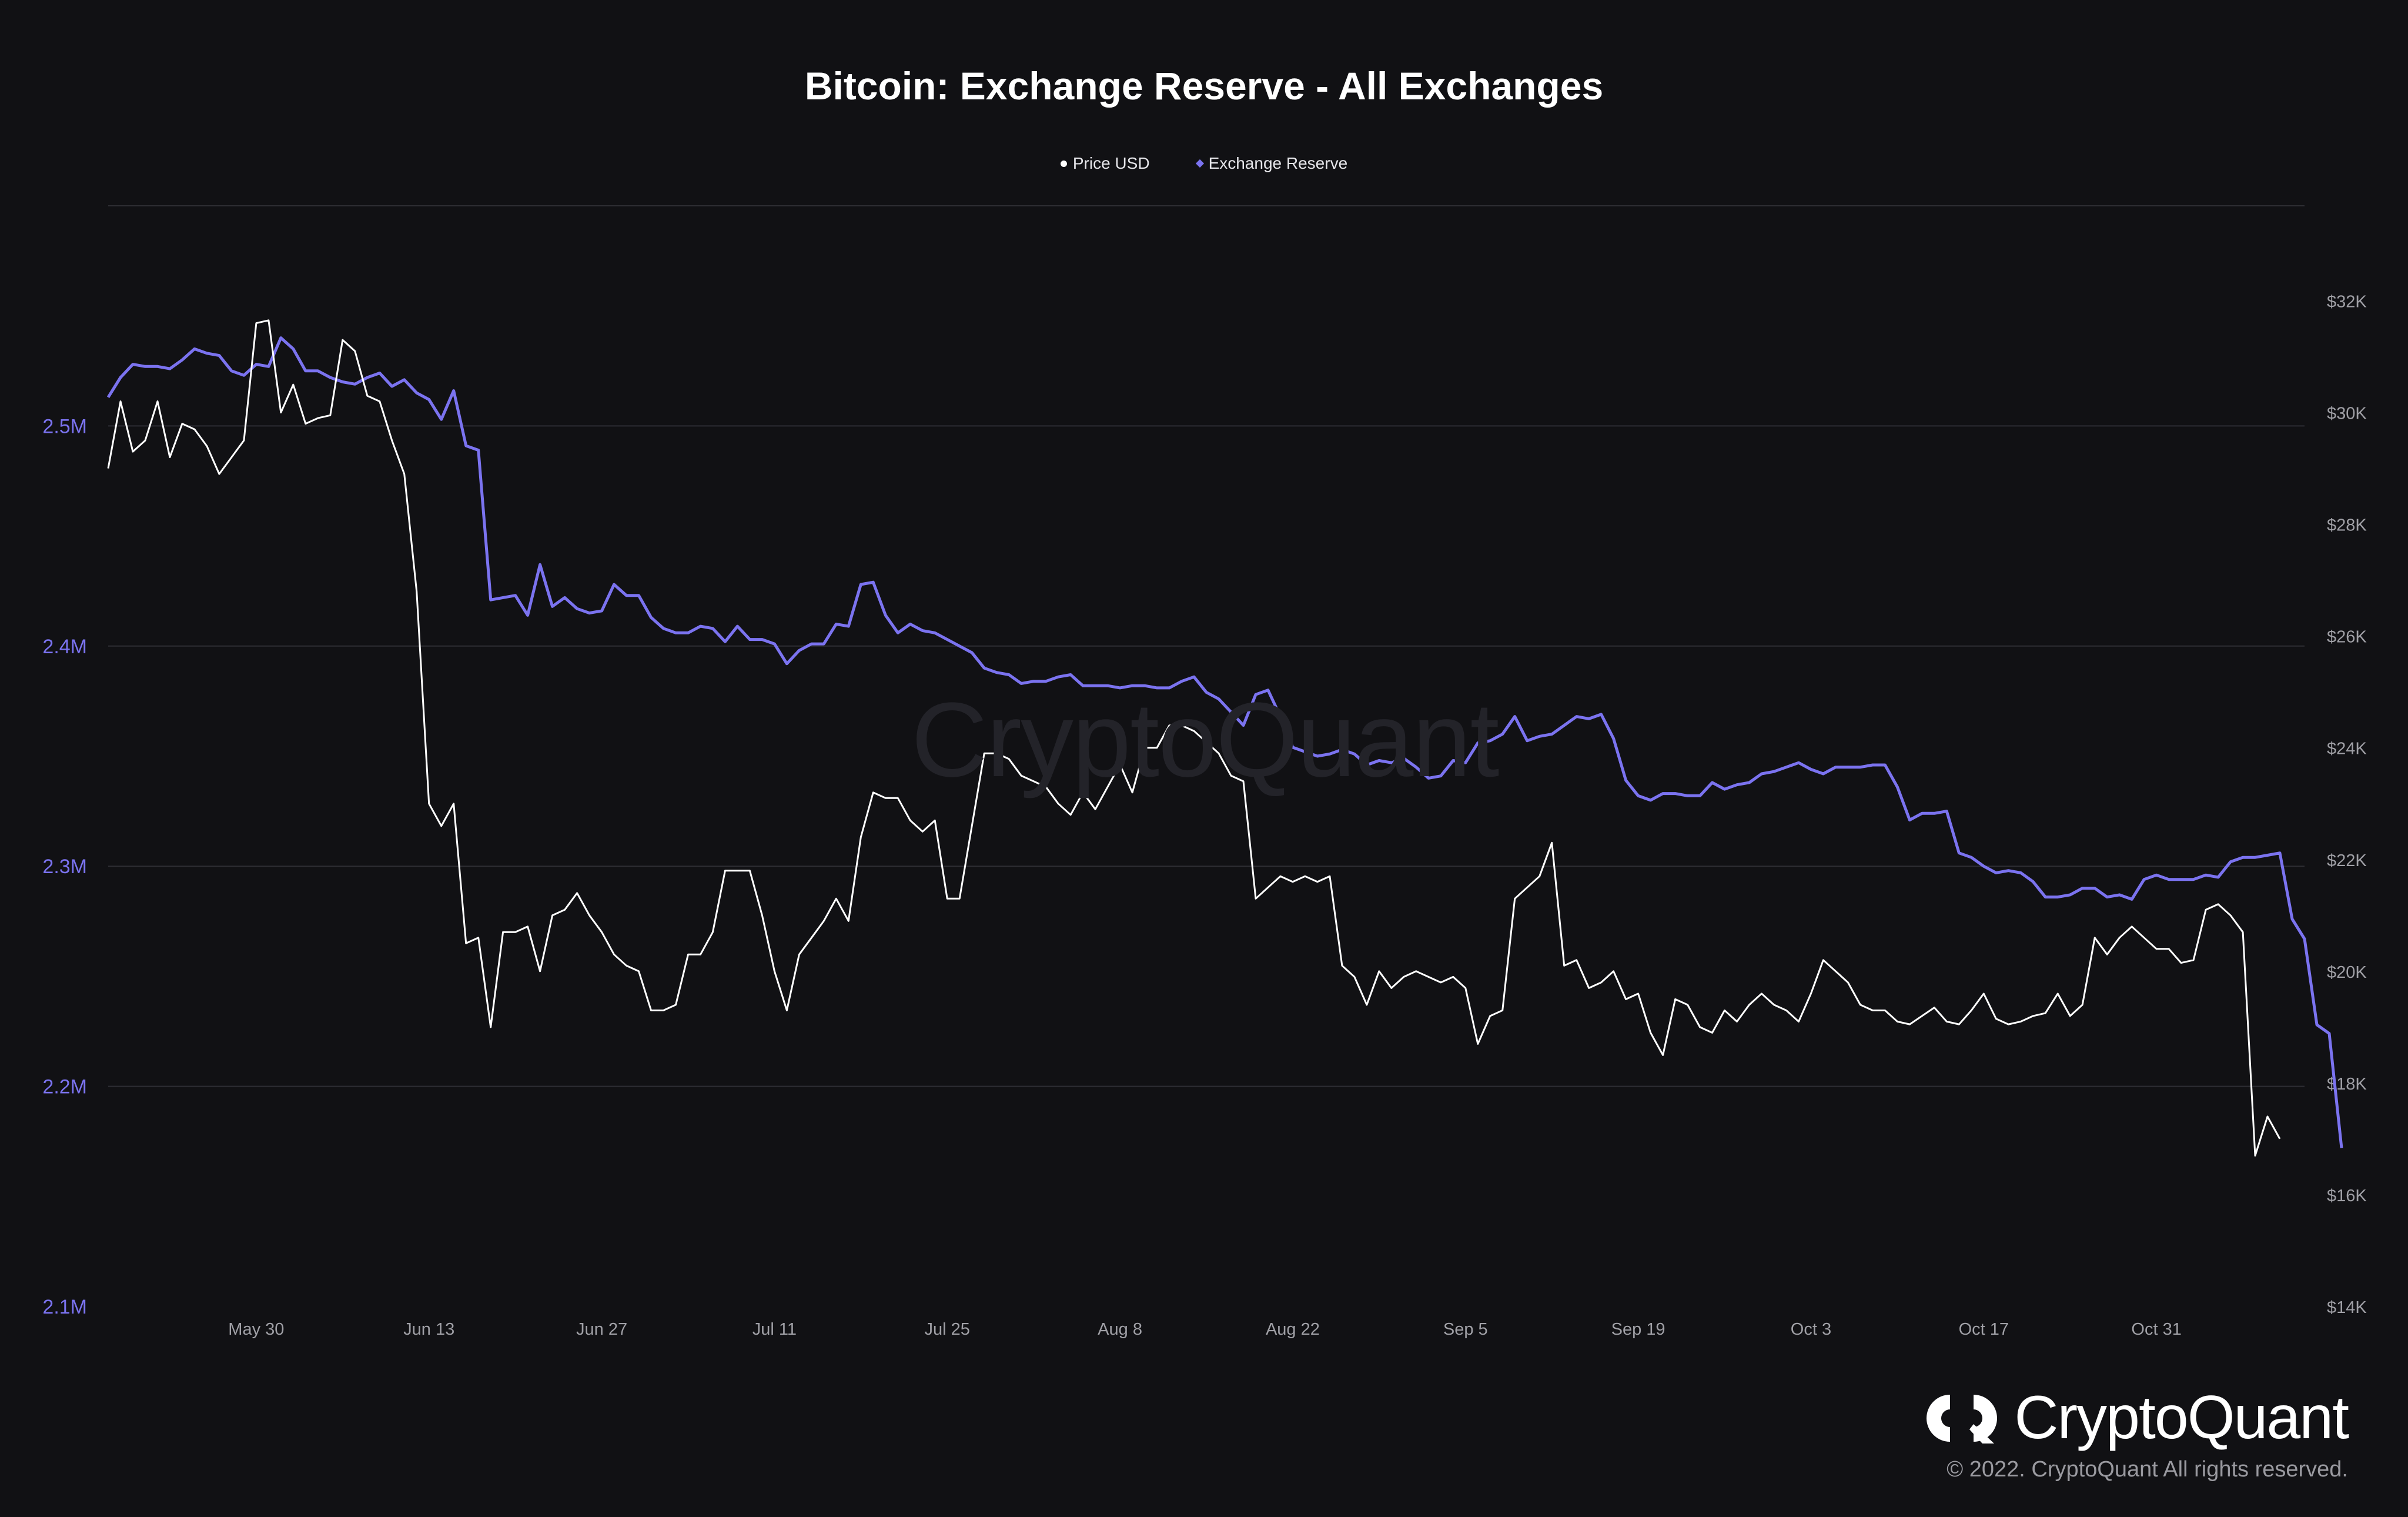 The height and width of the screenshot is (1517, 2408). What do you see at coordinates (2347, 972) in the screenshot?
I see `right-axis-tick-label: $20K` at bounding box center [2347, 972].